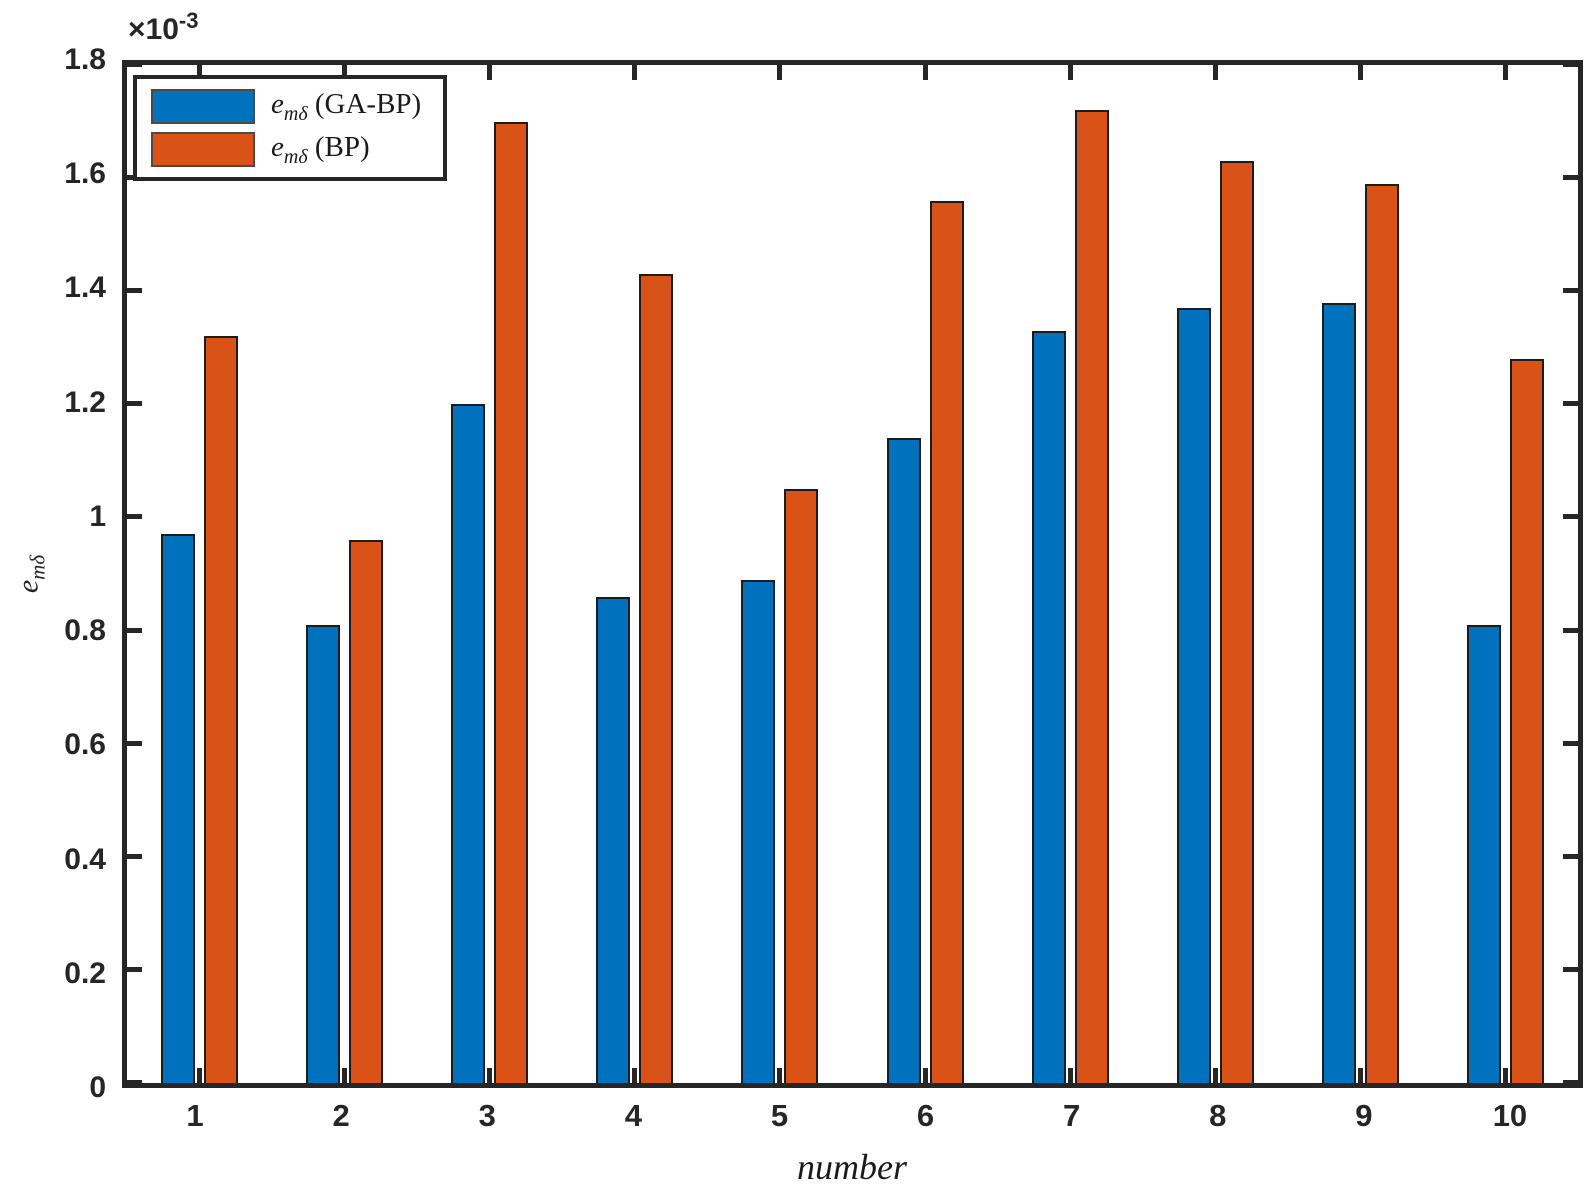 This screenshot has height=1202, width=1593. I want to click on y-tick-label: 0.2, so click(85, 973).